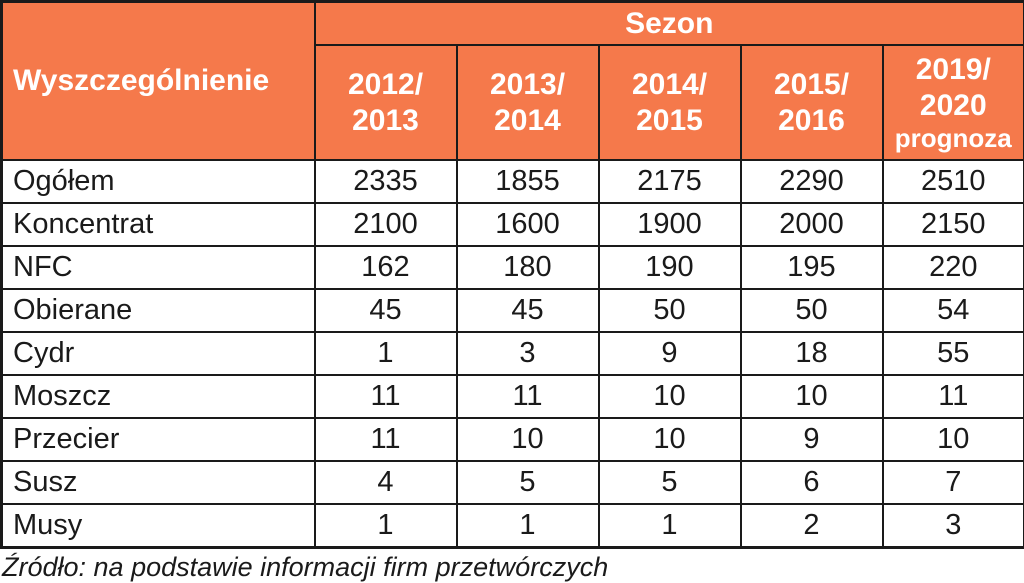  I want to click on season-label: 2012/ 2013, so click(386, 103).